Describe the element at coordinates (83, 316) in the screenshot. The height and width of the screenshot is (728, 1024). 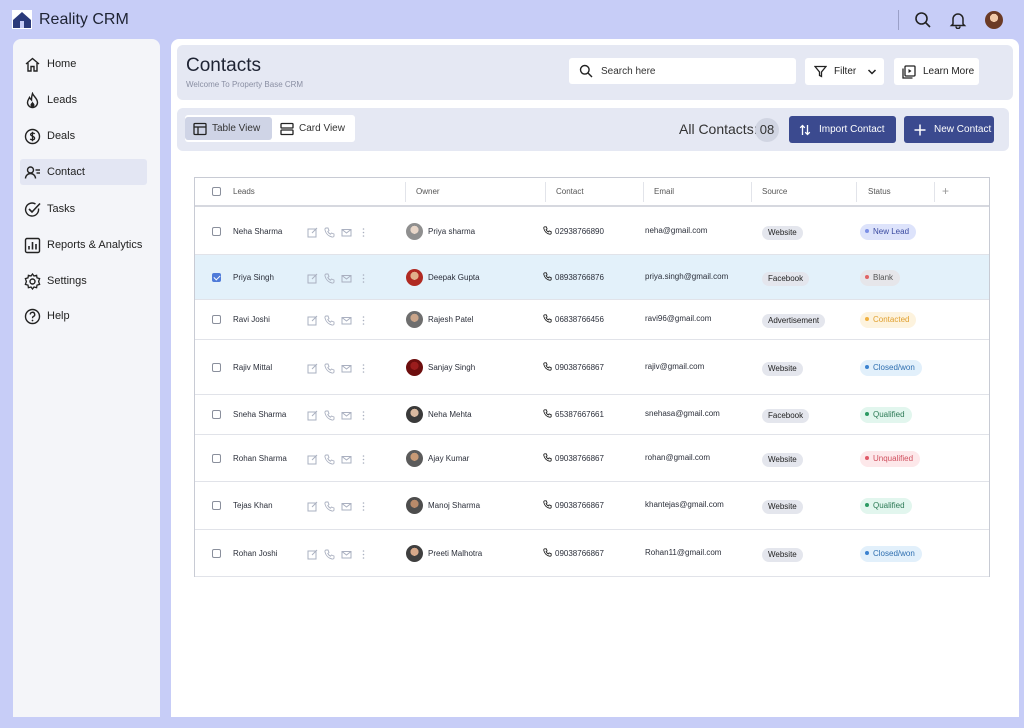
I see `sidebar-item-help: Help` at that location.